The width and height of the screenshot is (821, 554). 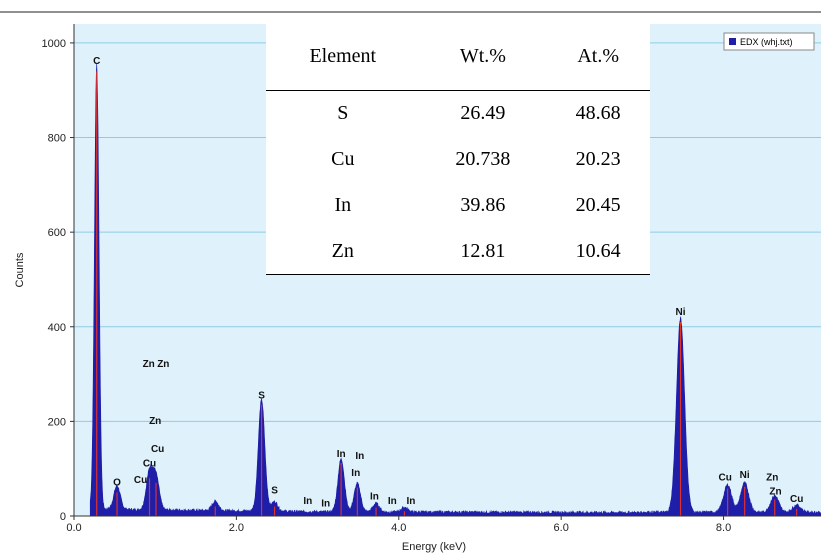 I want to click on header-wt-percent: Wt.%, so click(x=483, y=57).